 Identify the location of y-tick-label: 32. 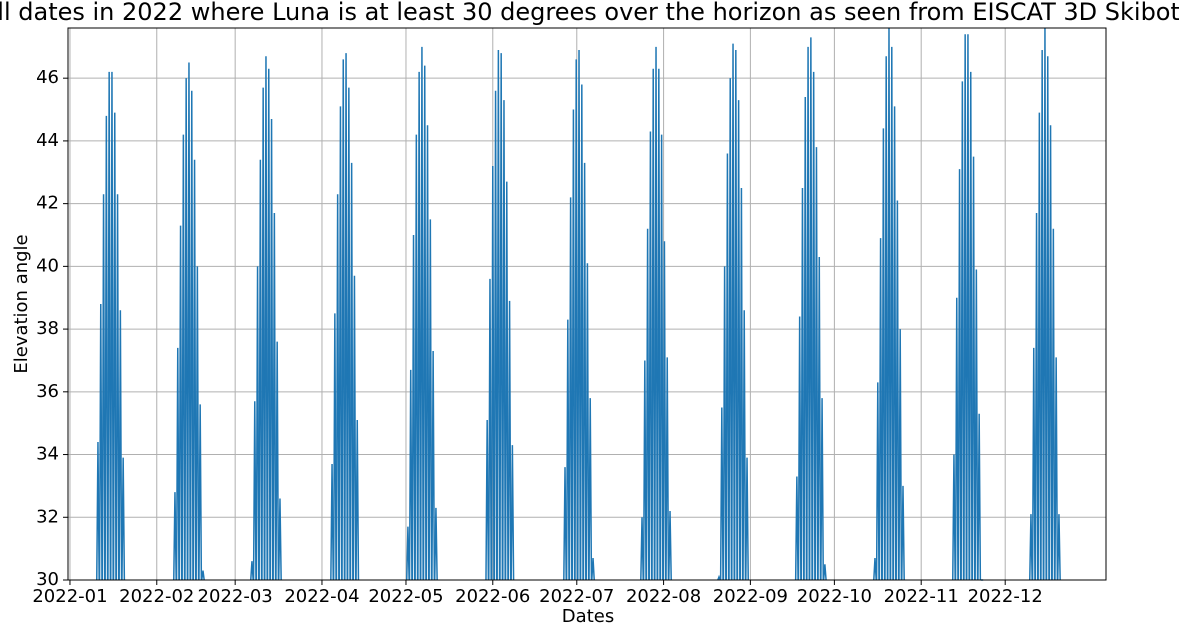
(47, 516).